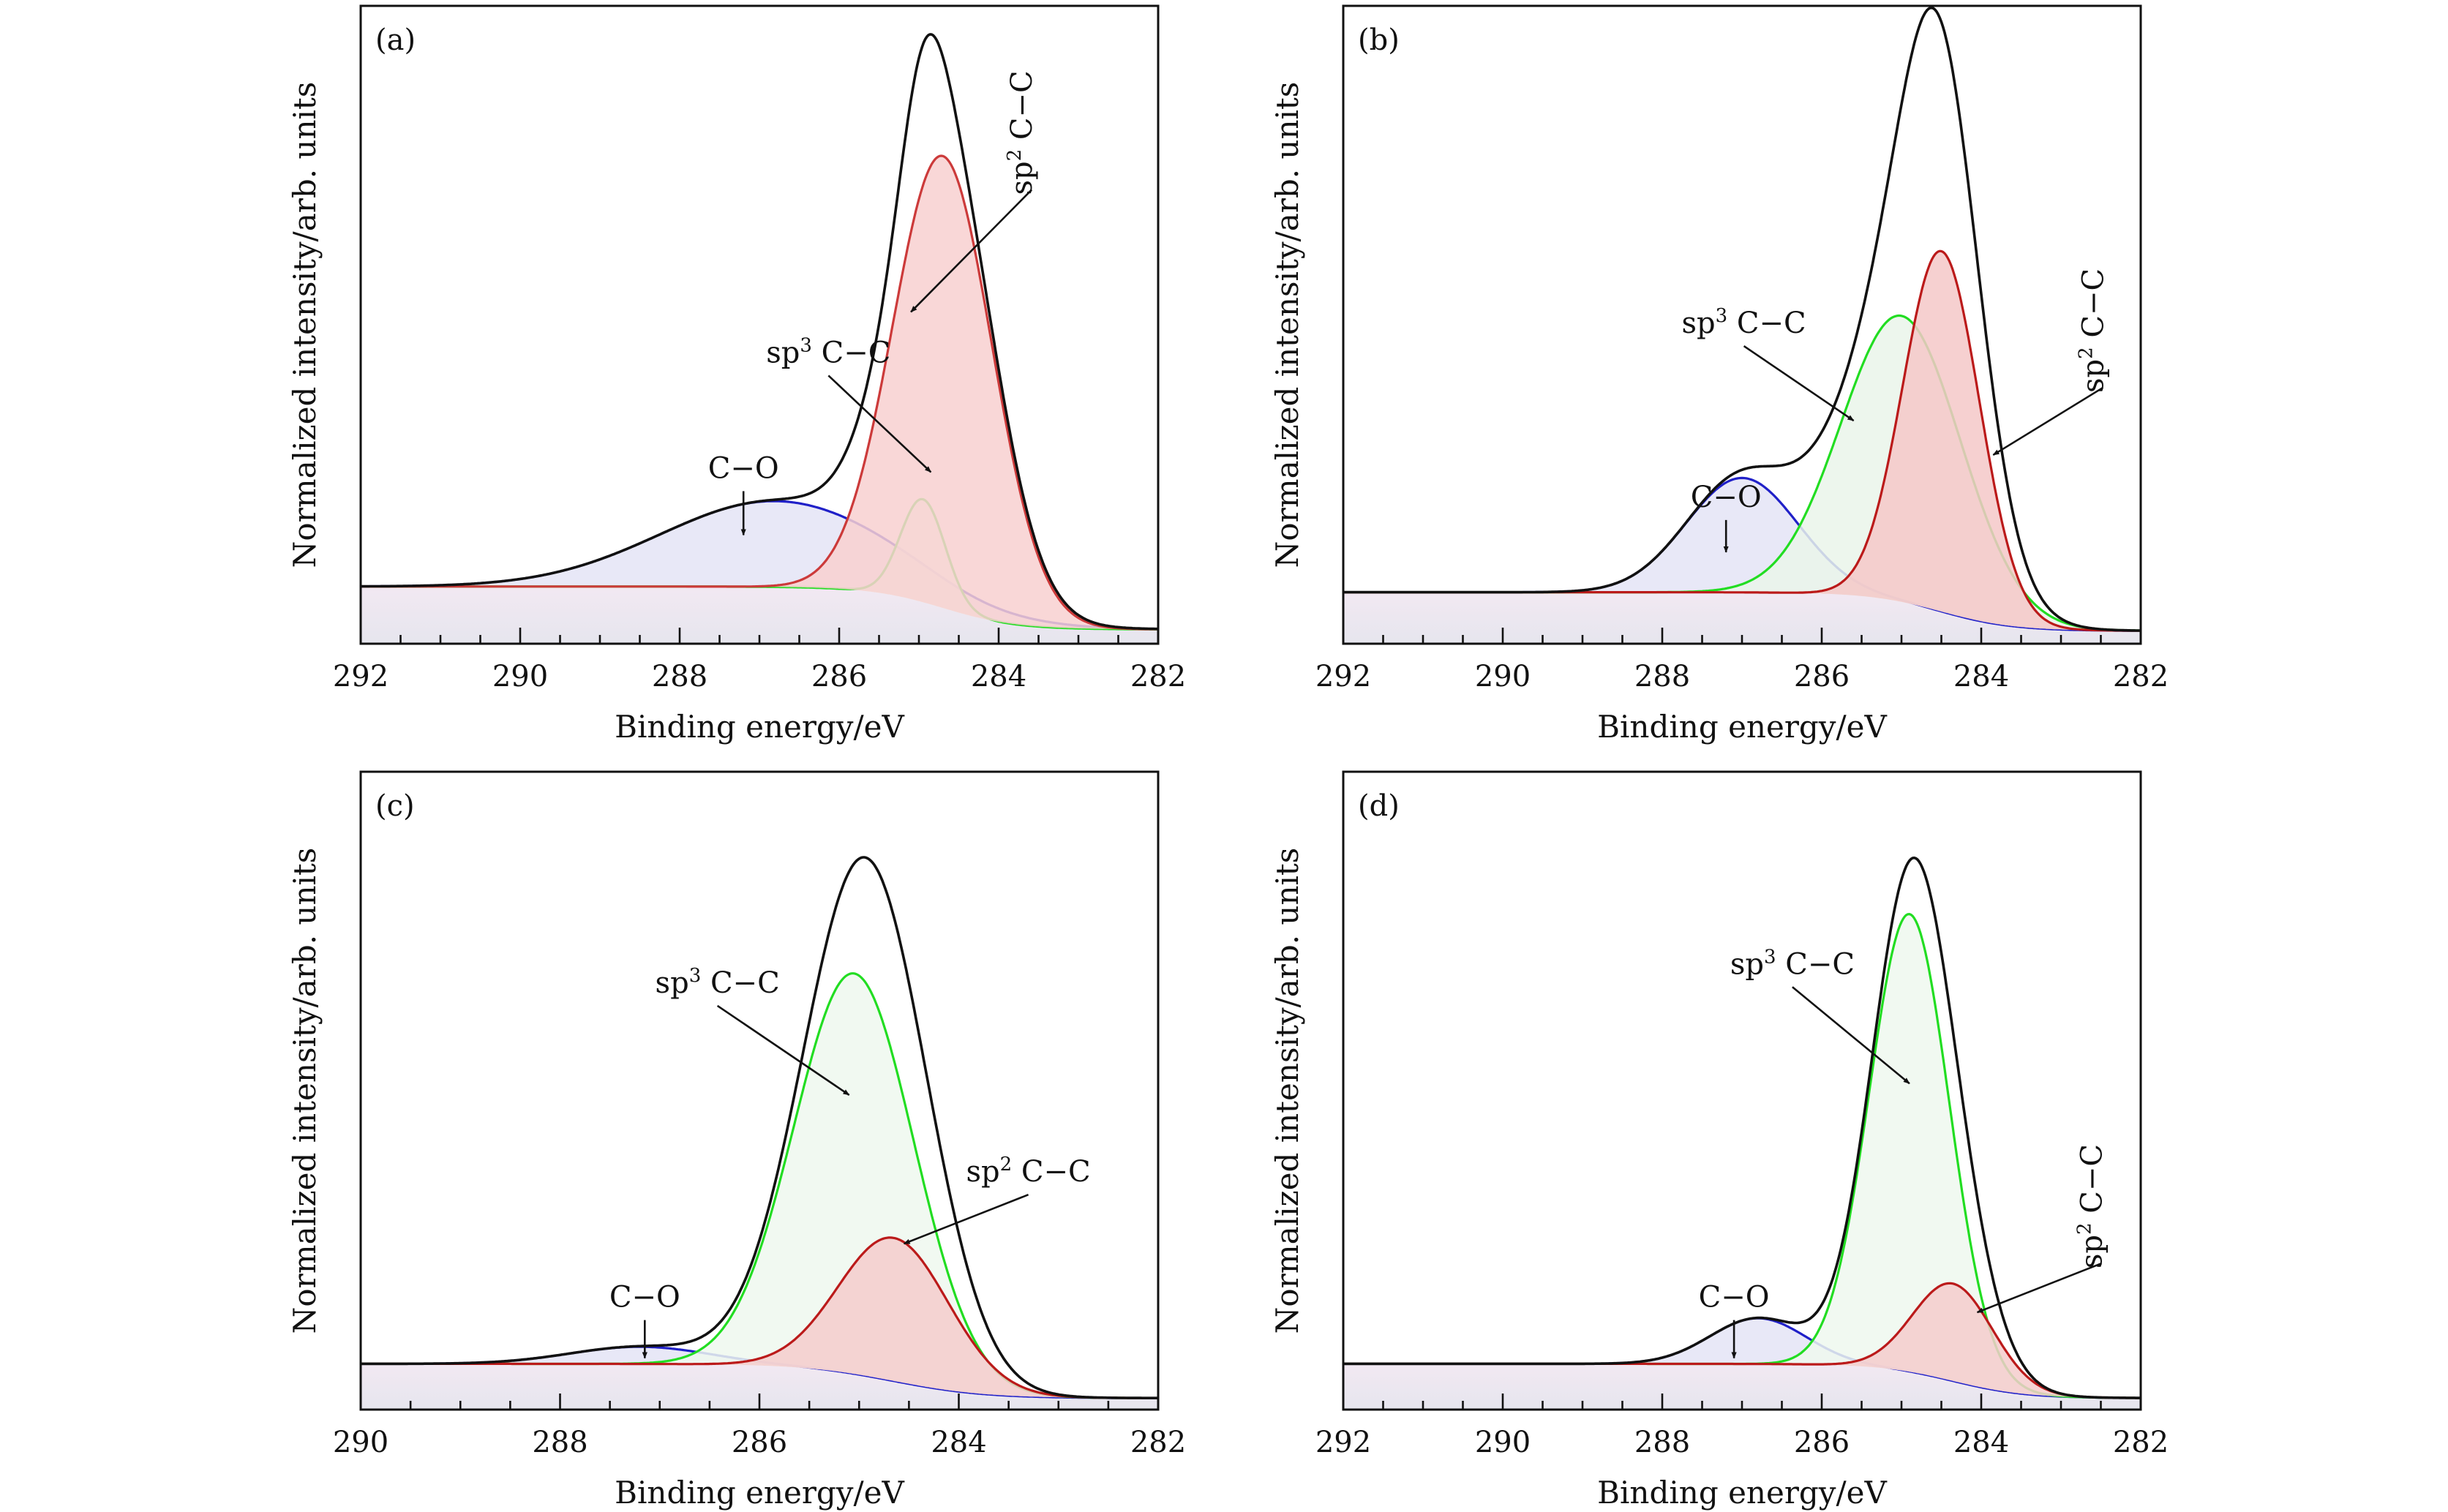 The image size is (2448, 1512). I want to click on panel-label: (b), so click(1379, 40).